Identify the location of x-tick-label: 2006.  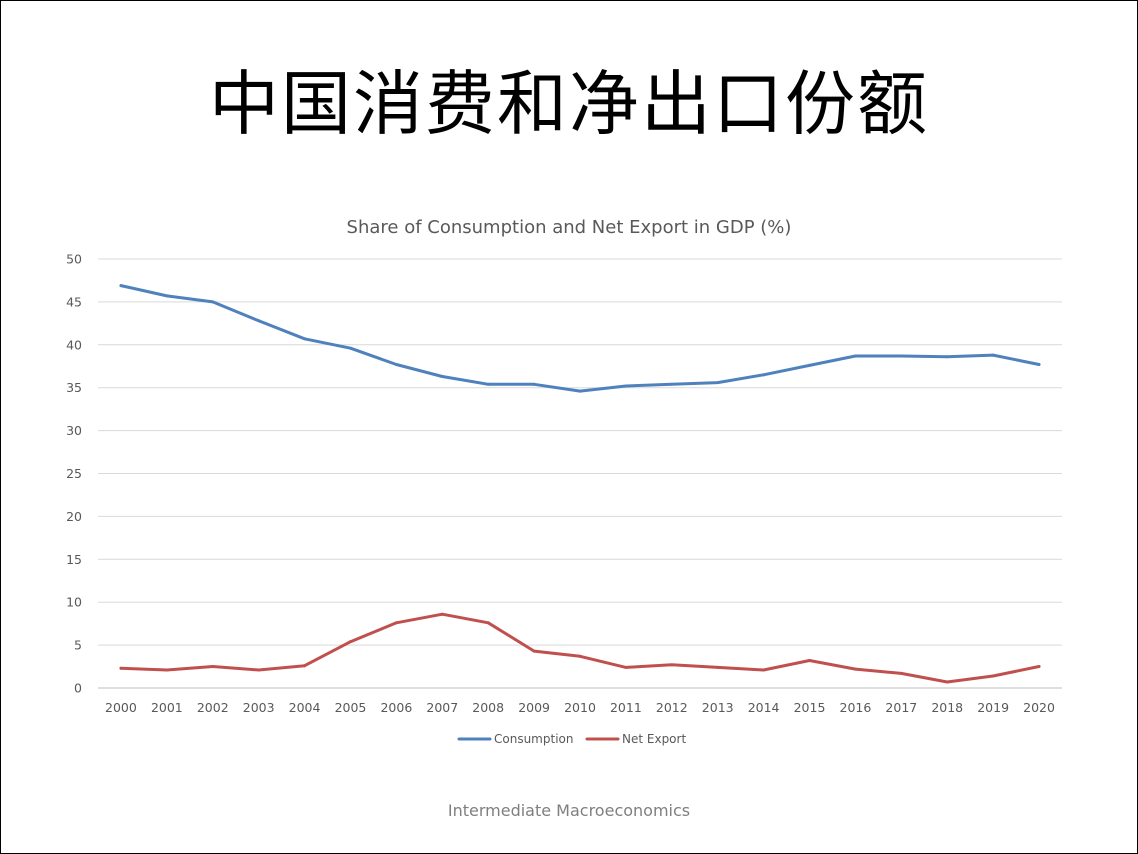
(396, 707).